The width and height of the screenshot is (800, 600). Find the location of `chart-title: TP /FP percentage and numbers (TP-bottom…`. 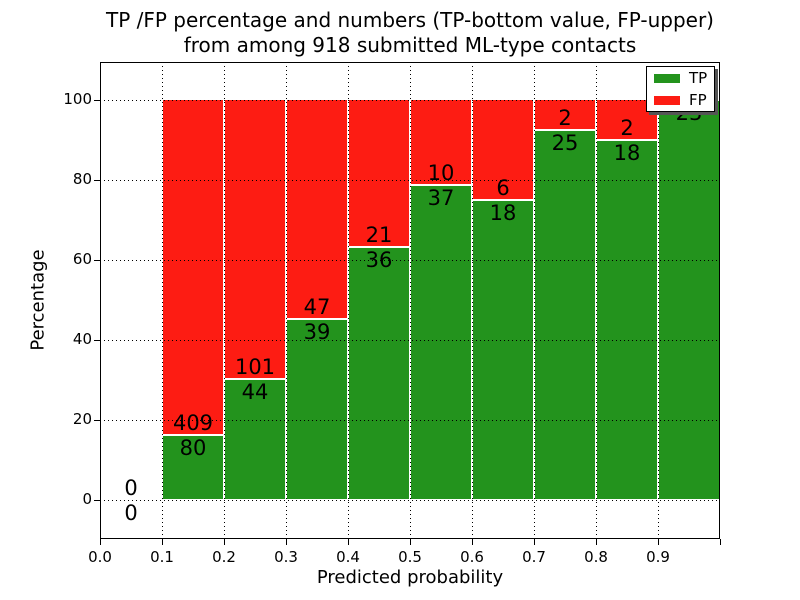

chart-title: TP /FP percentage and numbers (TP-bottom… is located at coordinates (410, 33).